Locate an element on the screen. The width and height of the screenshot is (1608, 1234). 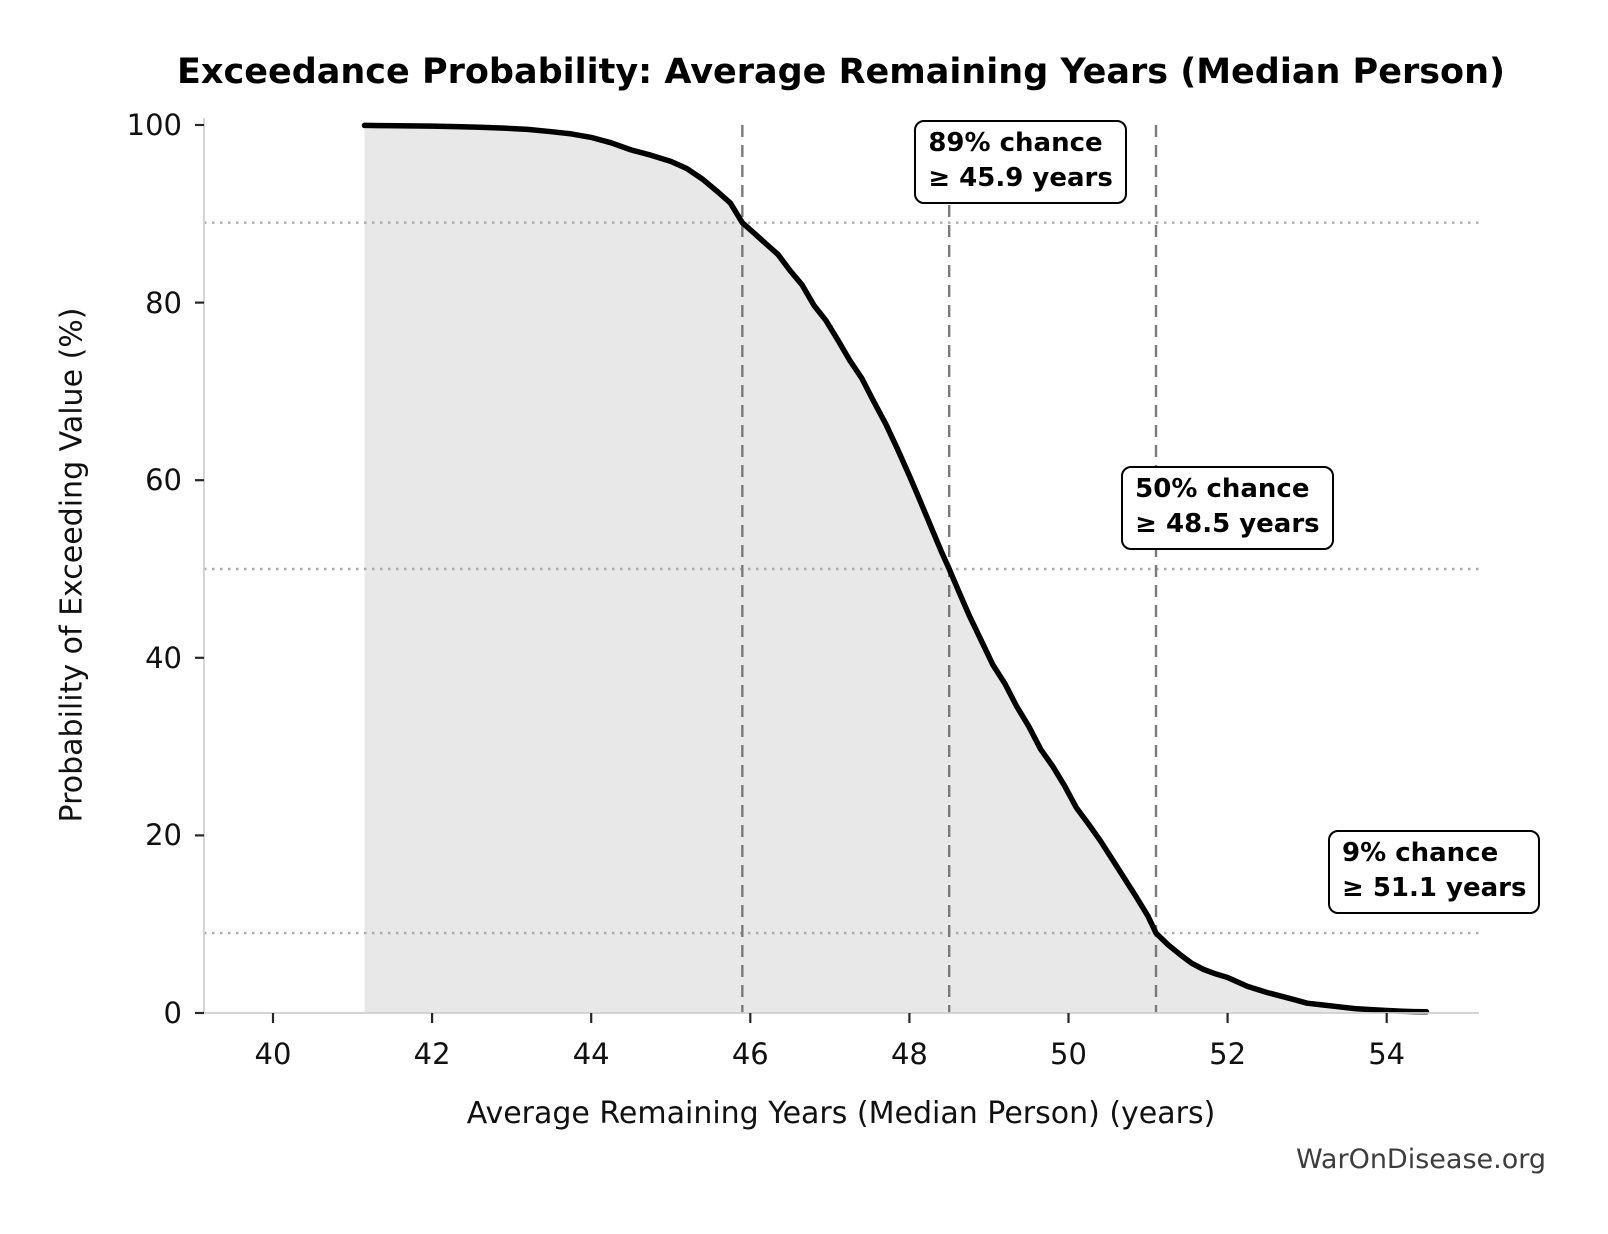
x-tick-label-40: 40 is located at coordinates (273, 1054).